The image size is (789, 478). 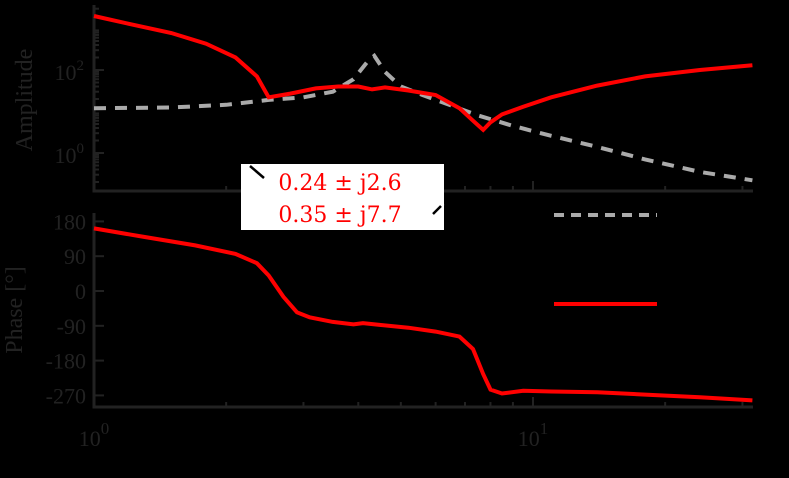 I want to click on phase-y-ticks: 180 90 0 -90 -180 -270, so click(x=75, y=308).